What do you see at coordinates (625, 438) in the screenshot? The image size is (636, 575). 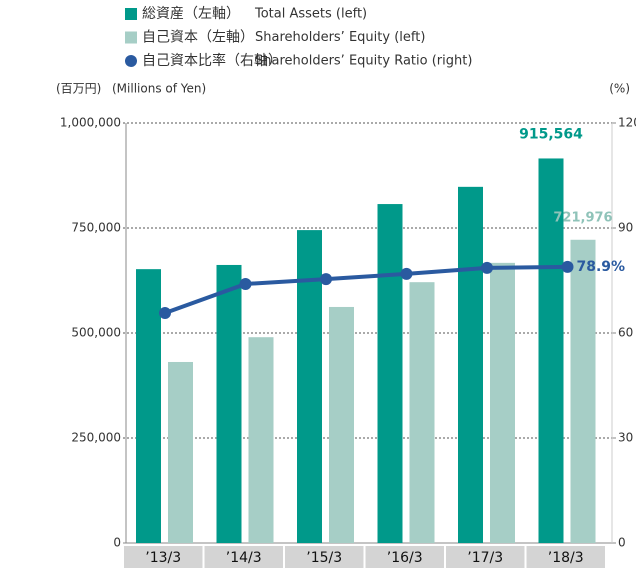 I see `y2-tick-label: 30` at bounding box center [625, 438].